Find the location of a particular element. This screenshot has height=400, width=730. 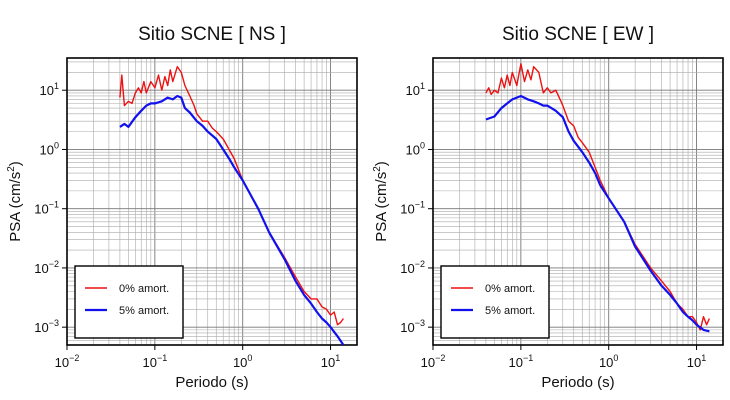

chart-title: Sitio SCNE [ NS ] is located at coordinates (212, 34).